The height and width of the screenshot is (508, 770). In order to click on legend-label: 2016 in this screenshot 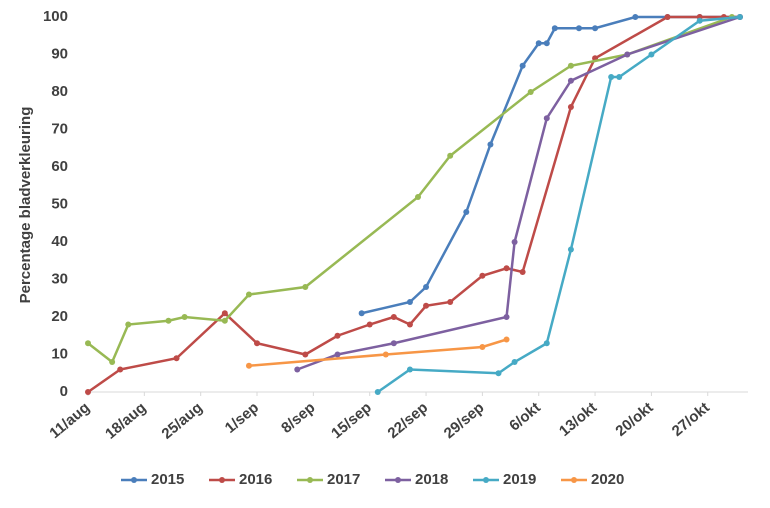, I will do `click(255, 479)`.